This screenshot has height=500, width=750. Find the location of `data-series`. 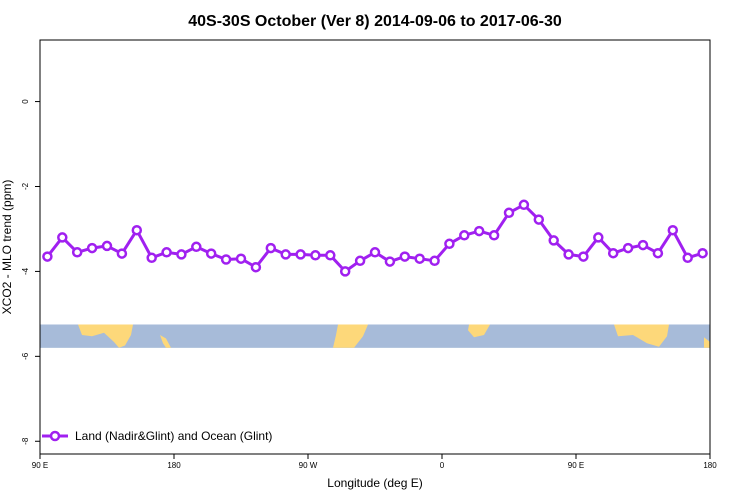

data-series is located at coordinates (375, 238).